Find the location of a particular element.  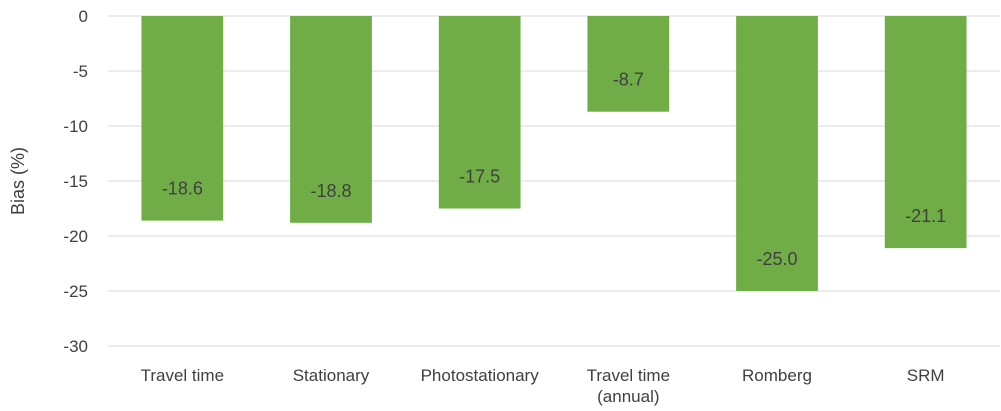

y-tick-label: 0 is located at coordinates (83, 16).